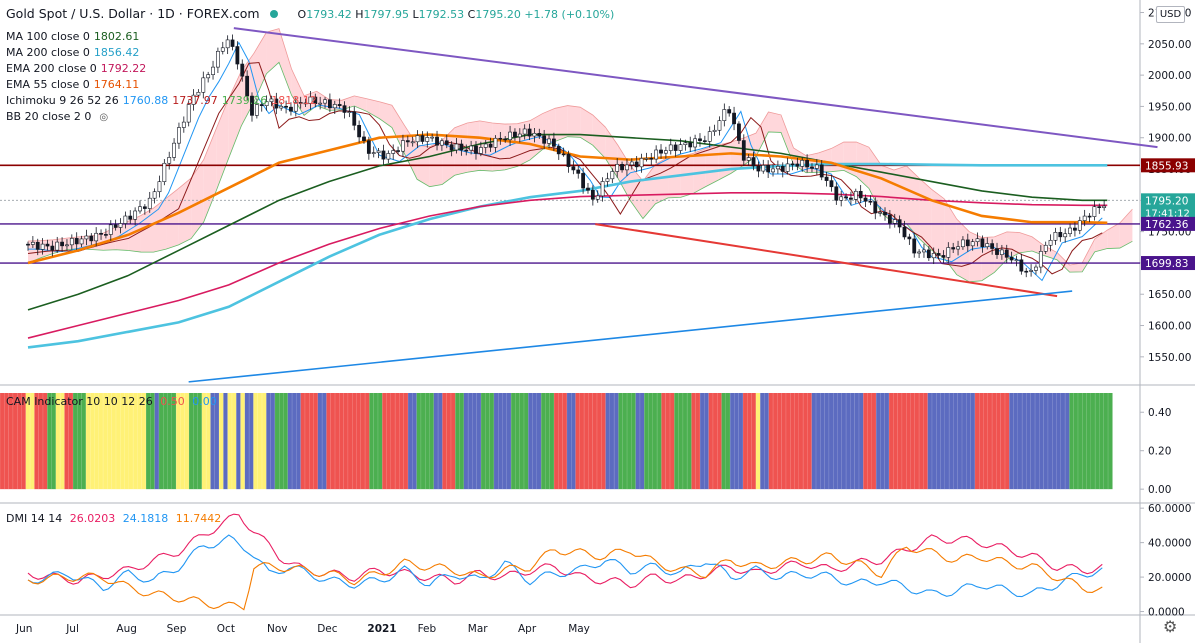 The image size is (1195, 643). What do you see at coordinates (104, 117) in the screenshot?
I see `hidden-eye-icon: ◎` at bounding box center [104, 117].